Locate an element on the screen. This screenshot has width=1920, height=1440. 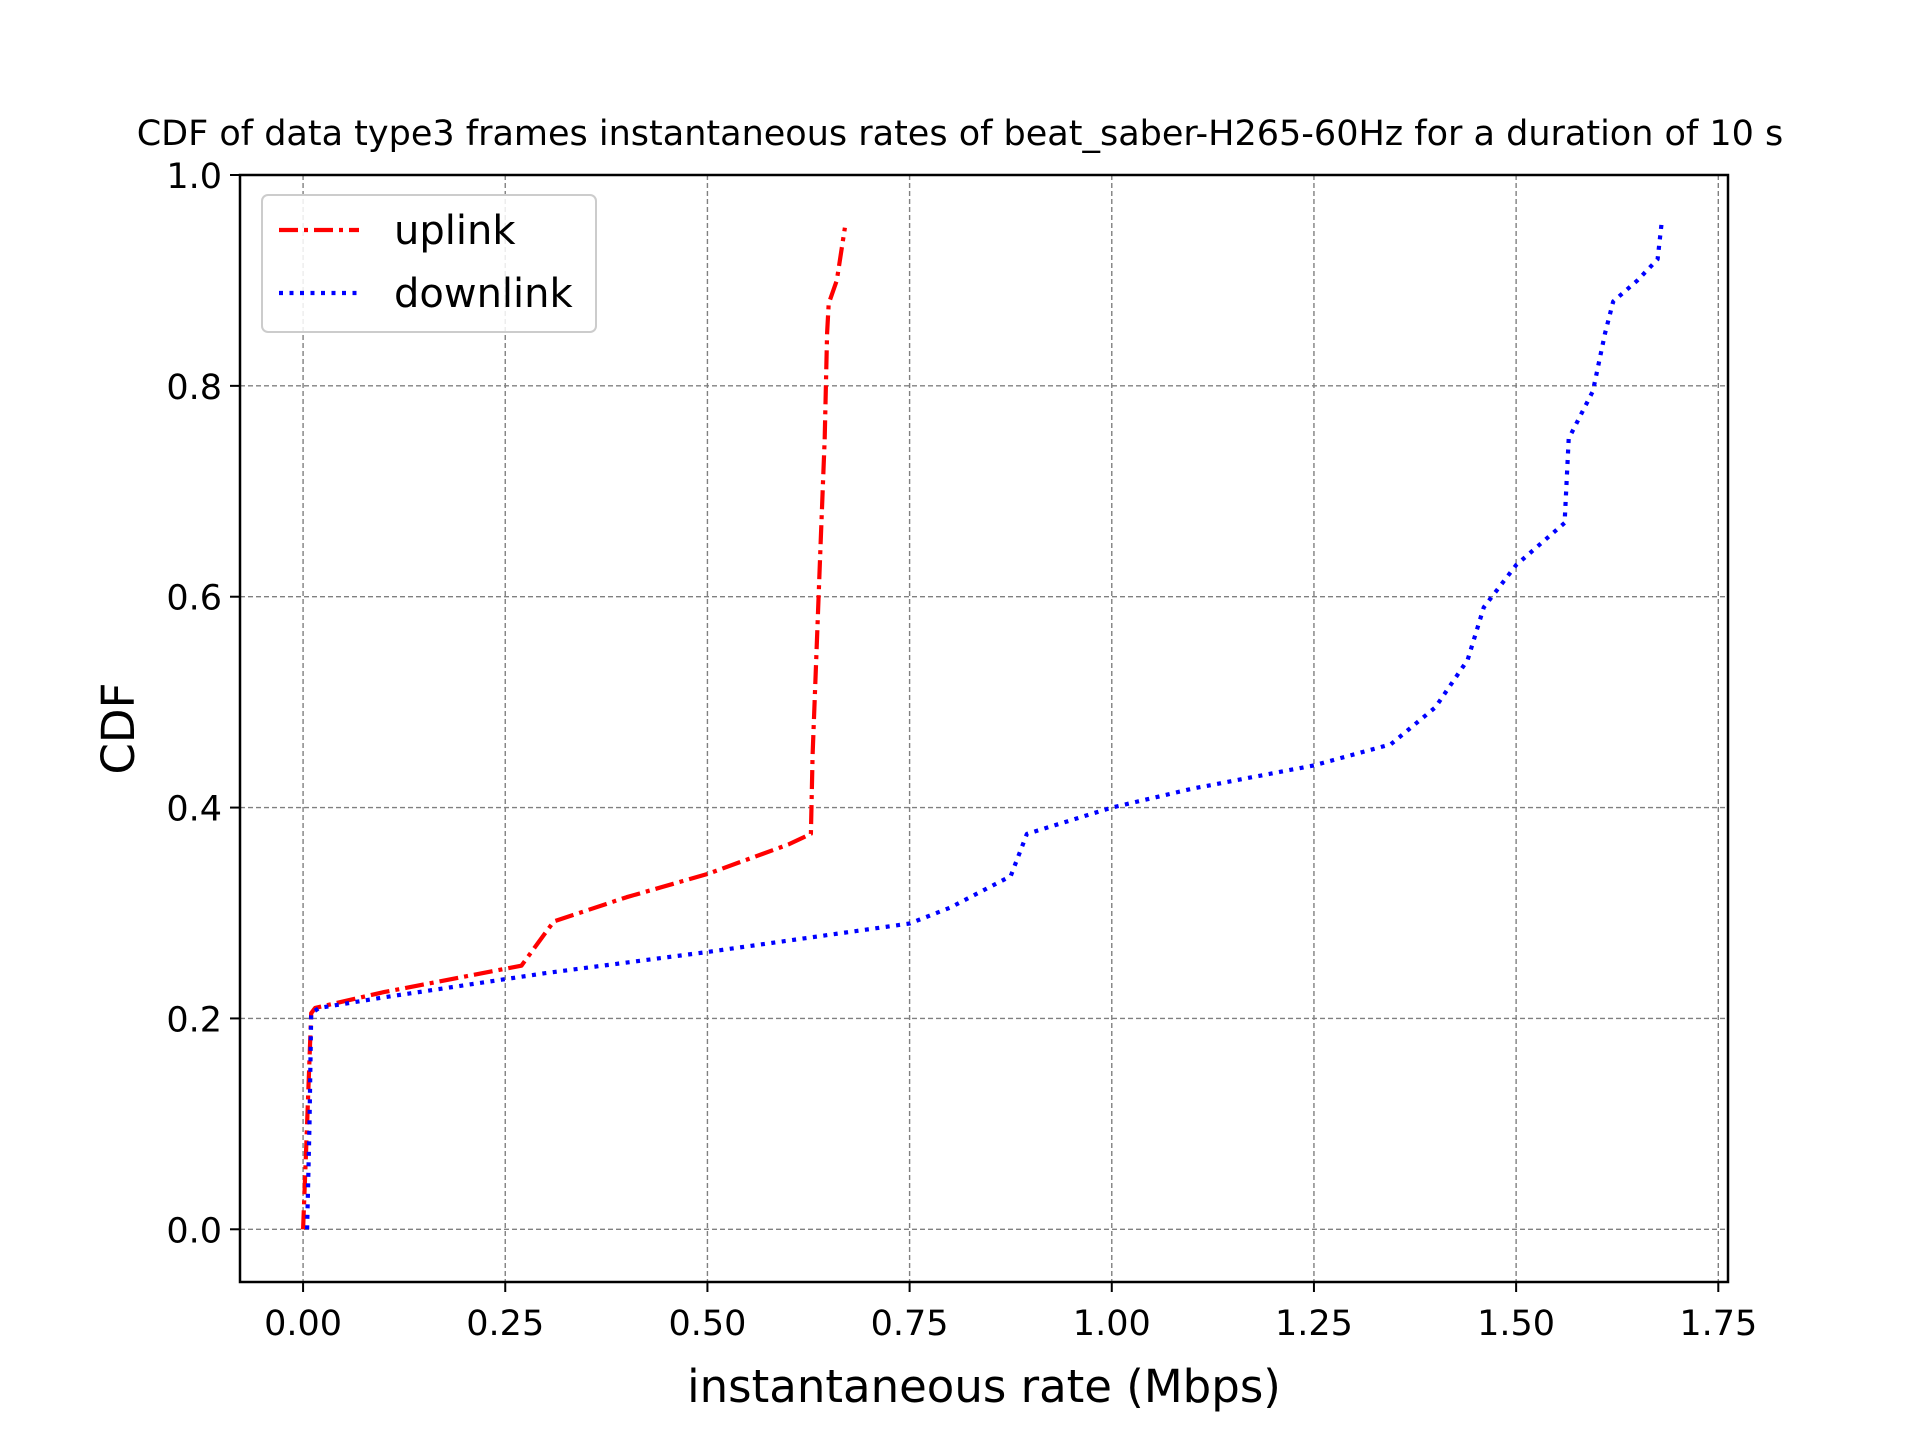
x-tick-label: 1.00 is located at coordinates (1112, 1324).